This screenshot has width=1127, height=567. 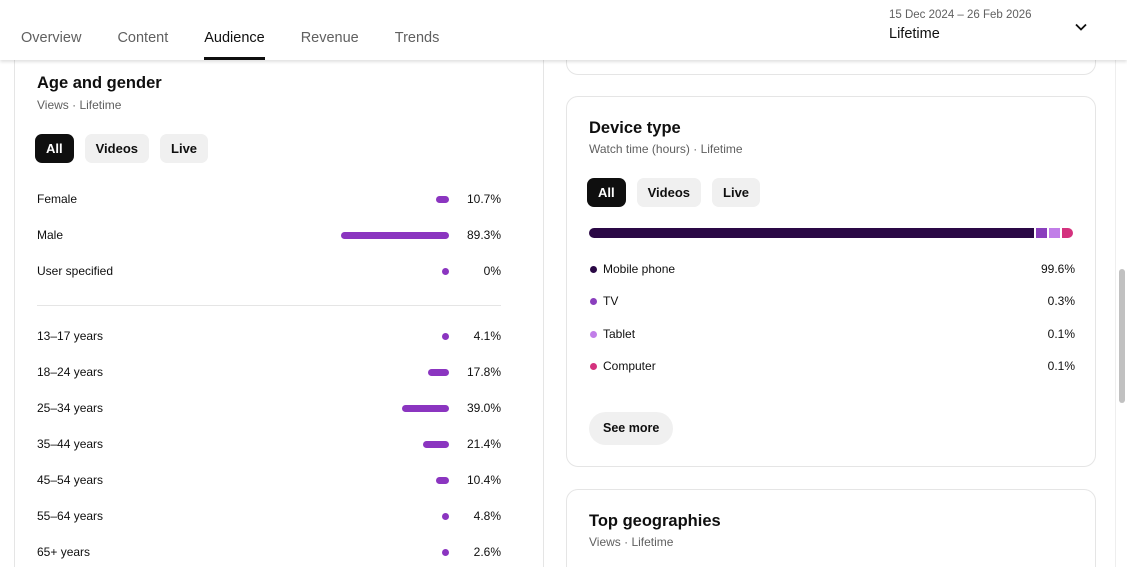 What do you see at coordinates (631, 428) in the screenshot?
I see `see-more-button: See more` at bounding box center [631, 428].